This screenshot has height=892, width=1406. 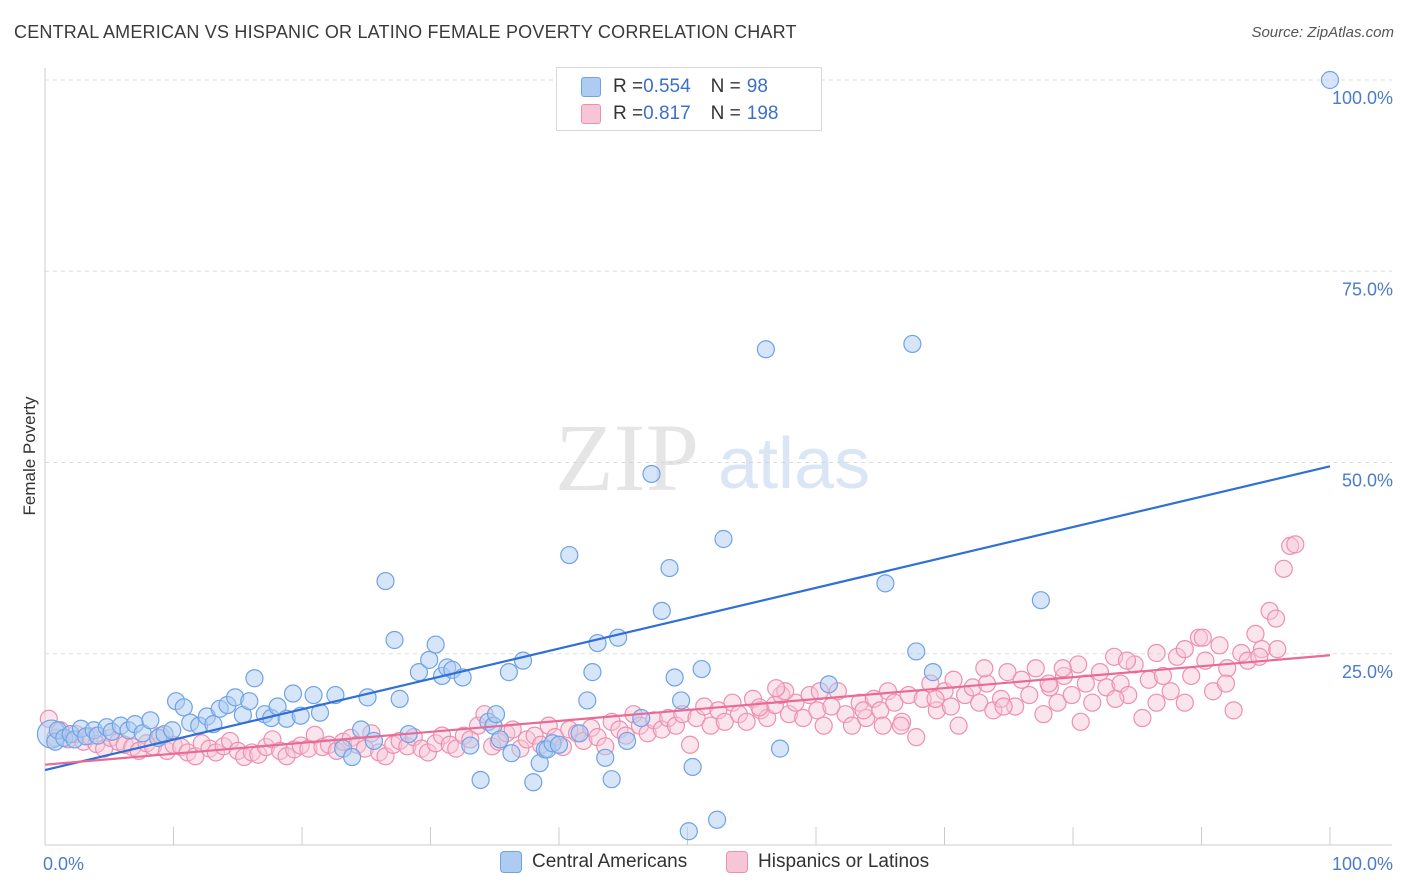 I want to click on legend-r-value: 0.554, so click(x=667, y=86).